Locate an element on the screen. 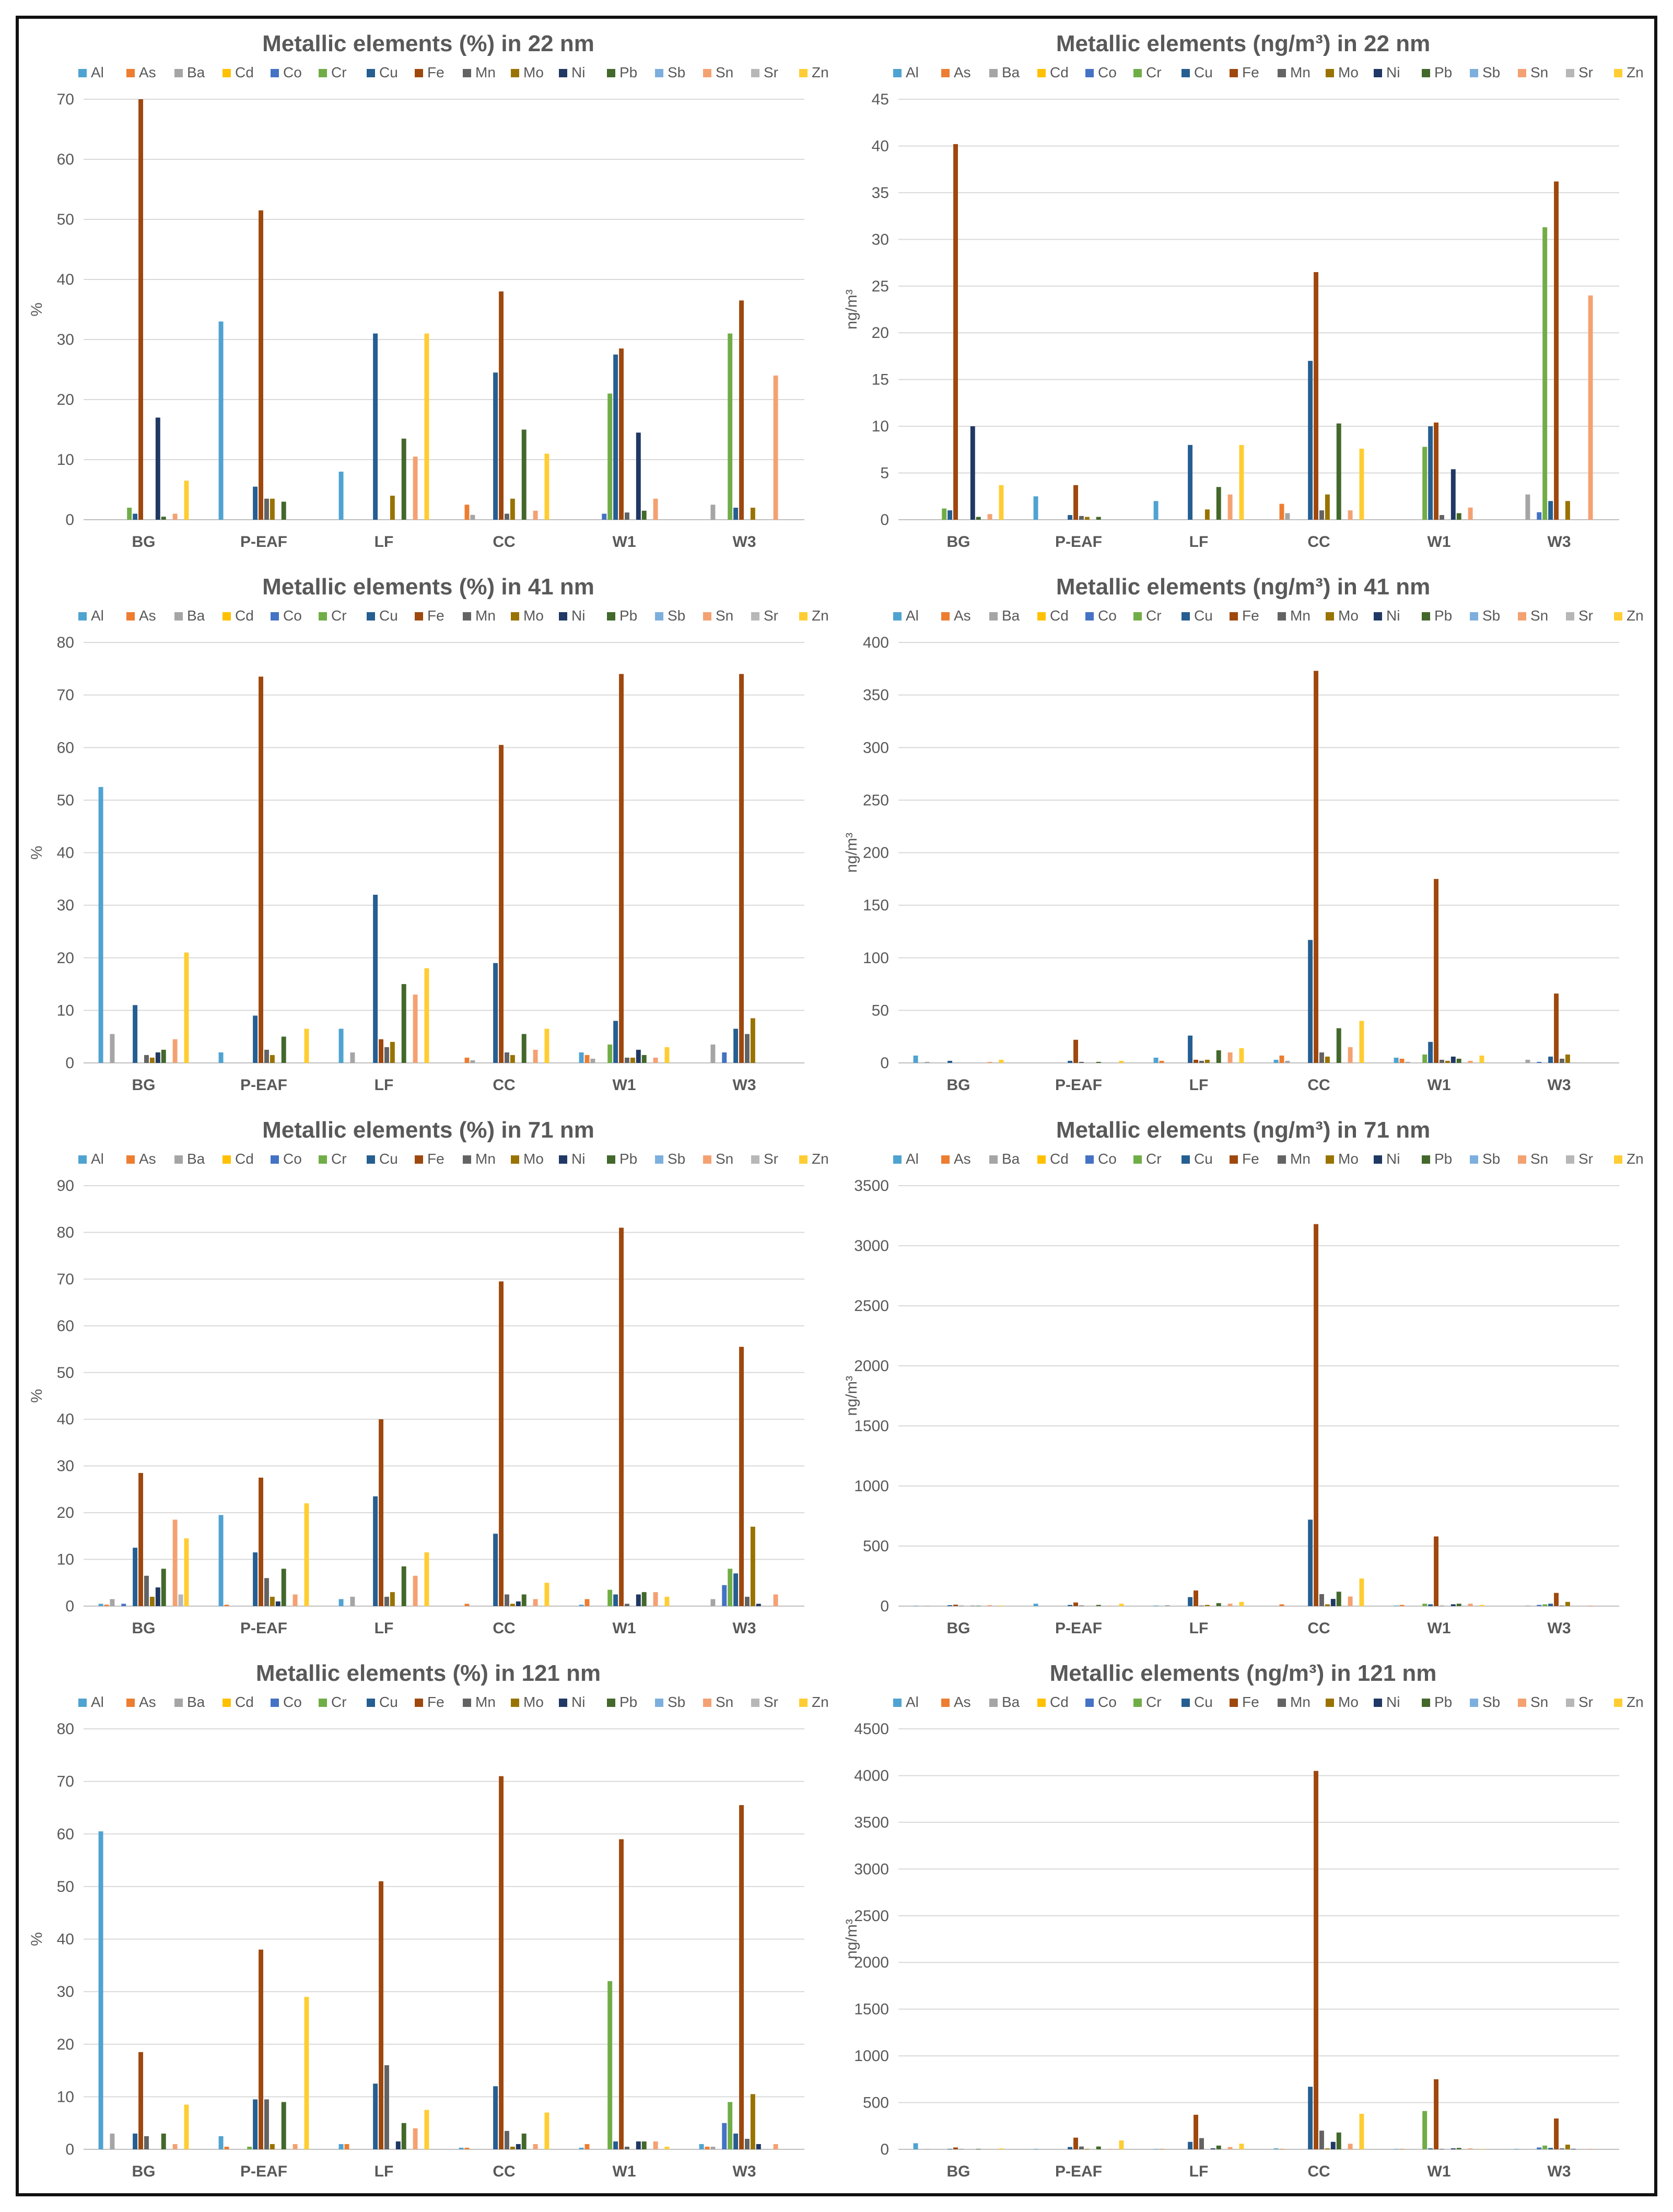 This screenshot has height=2212, width=1673. bar-cu-w1 is located at coordinates (615, 1042).